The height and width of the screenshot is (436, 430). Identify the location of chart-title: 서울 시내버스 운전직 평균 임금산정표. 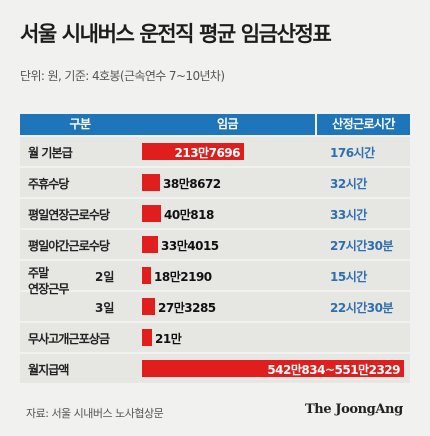
(176, 34).